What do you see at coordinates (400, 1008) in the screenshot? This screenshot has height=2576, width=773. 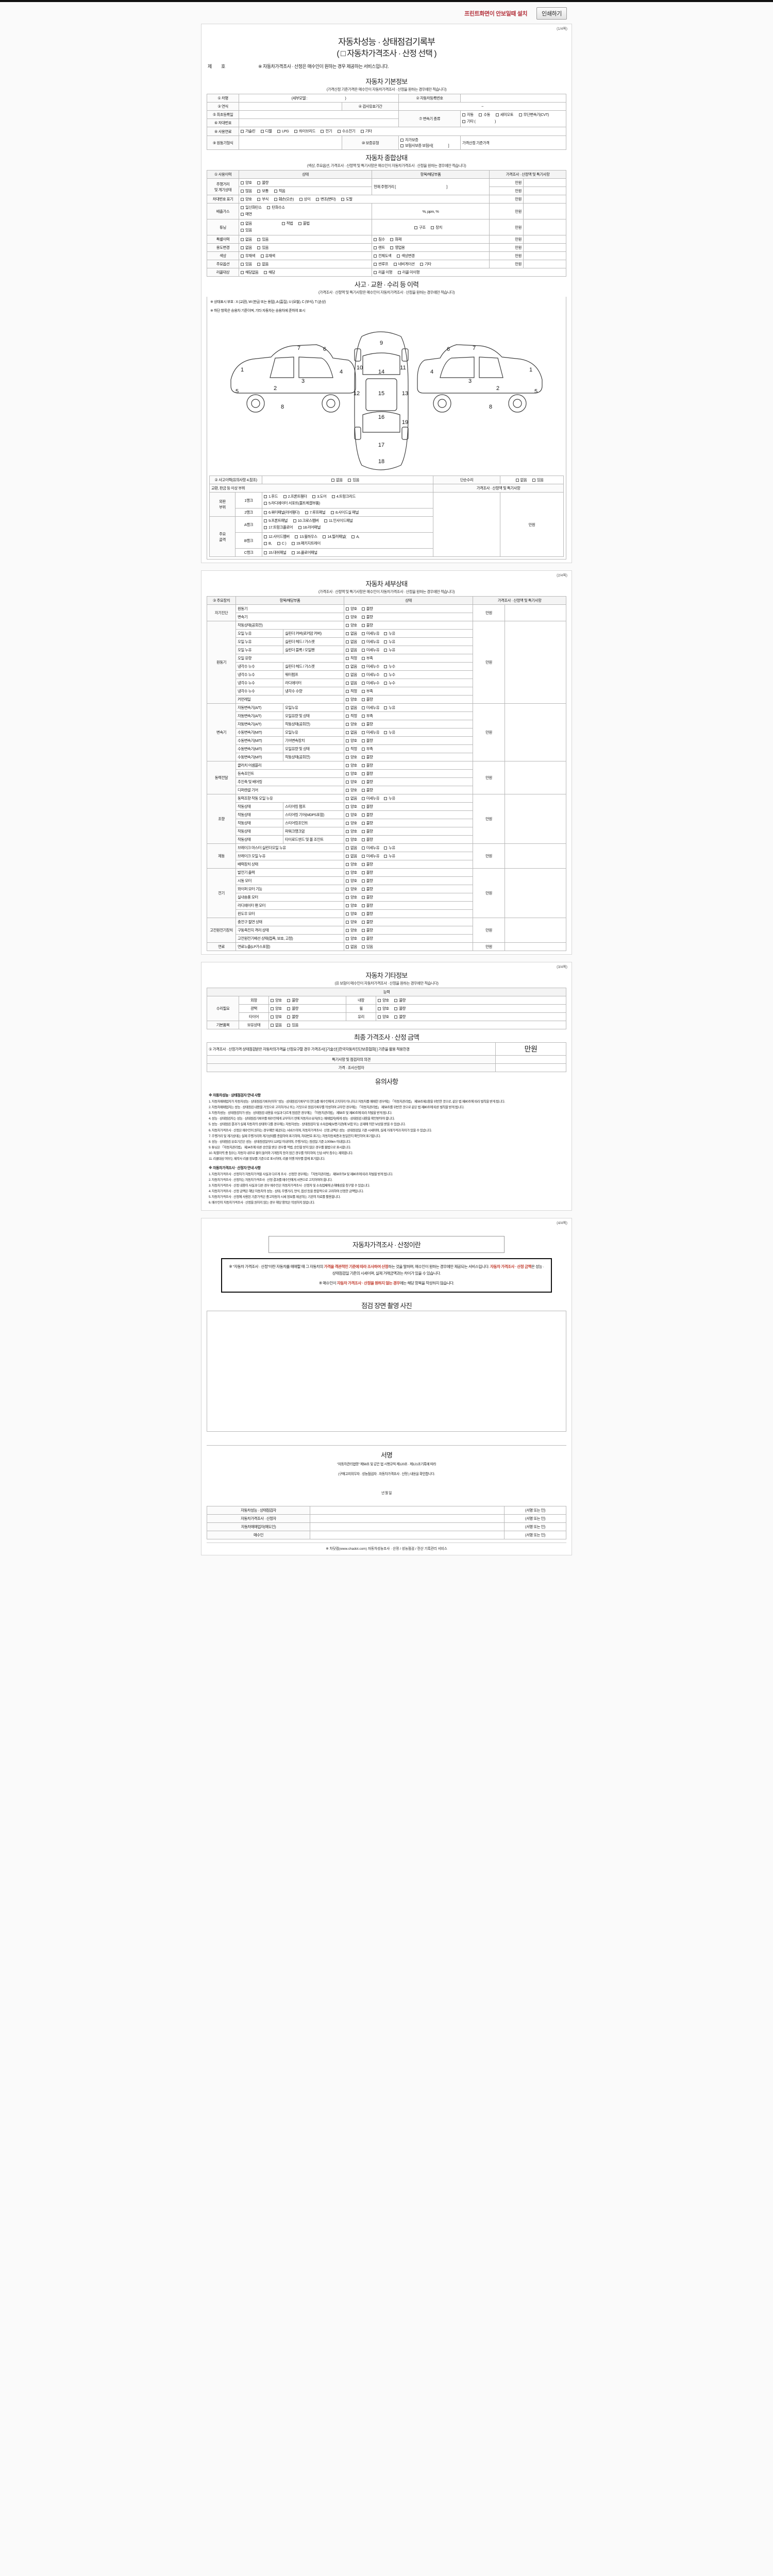 I see `option-wheel-bad: 불량` at bounding box center [400, 1008].